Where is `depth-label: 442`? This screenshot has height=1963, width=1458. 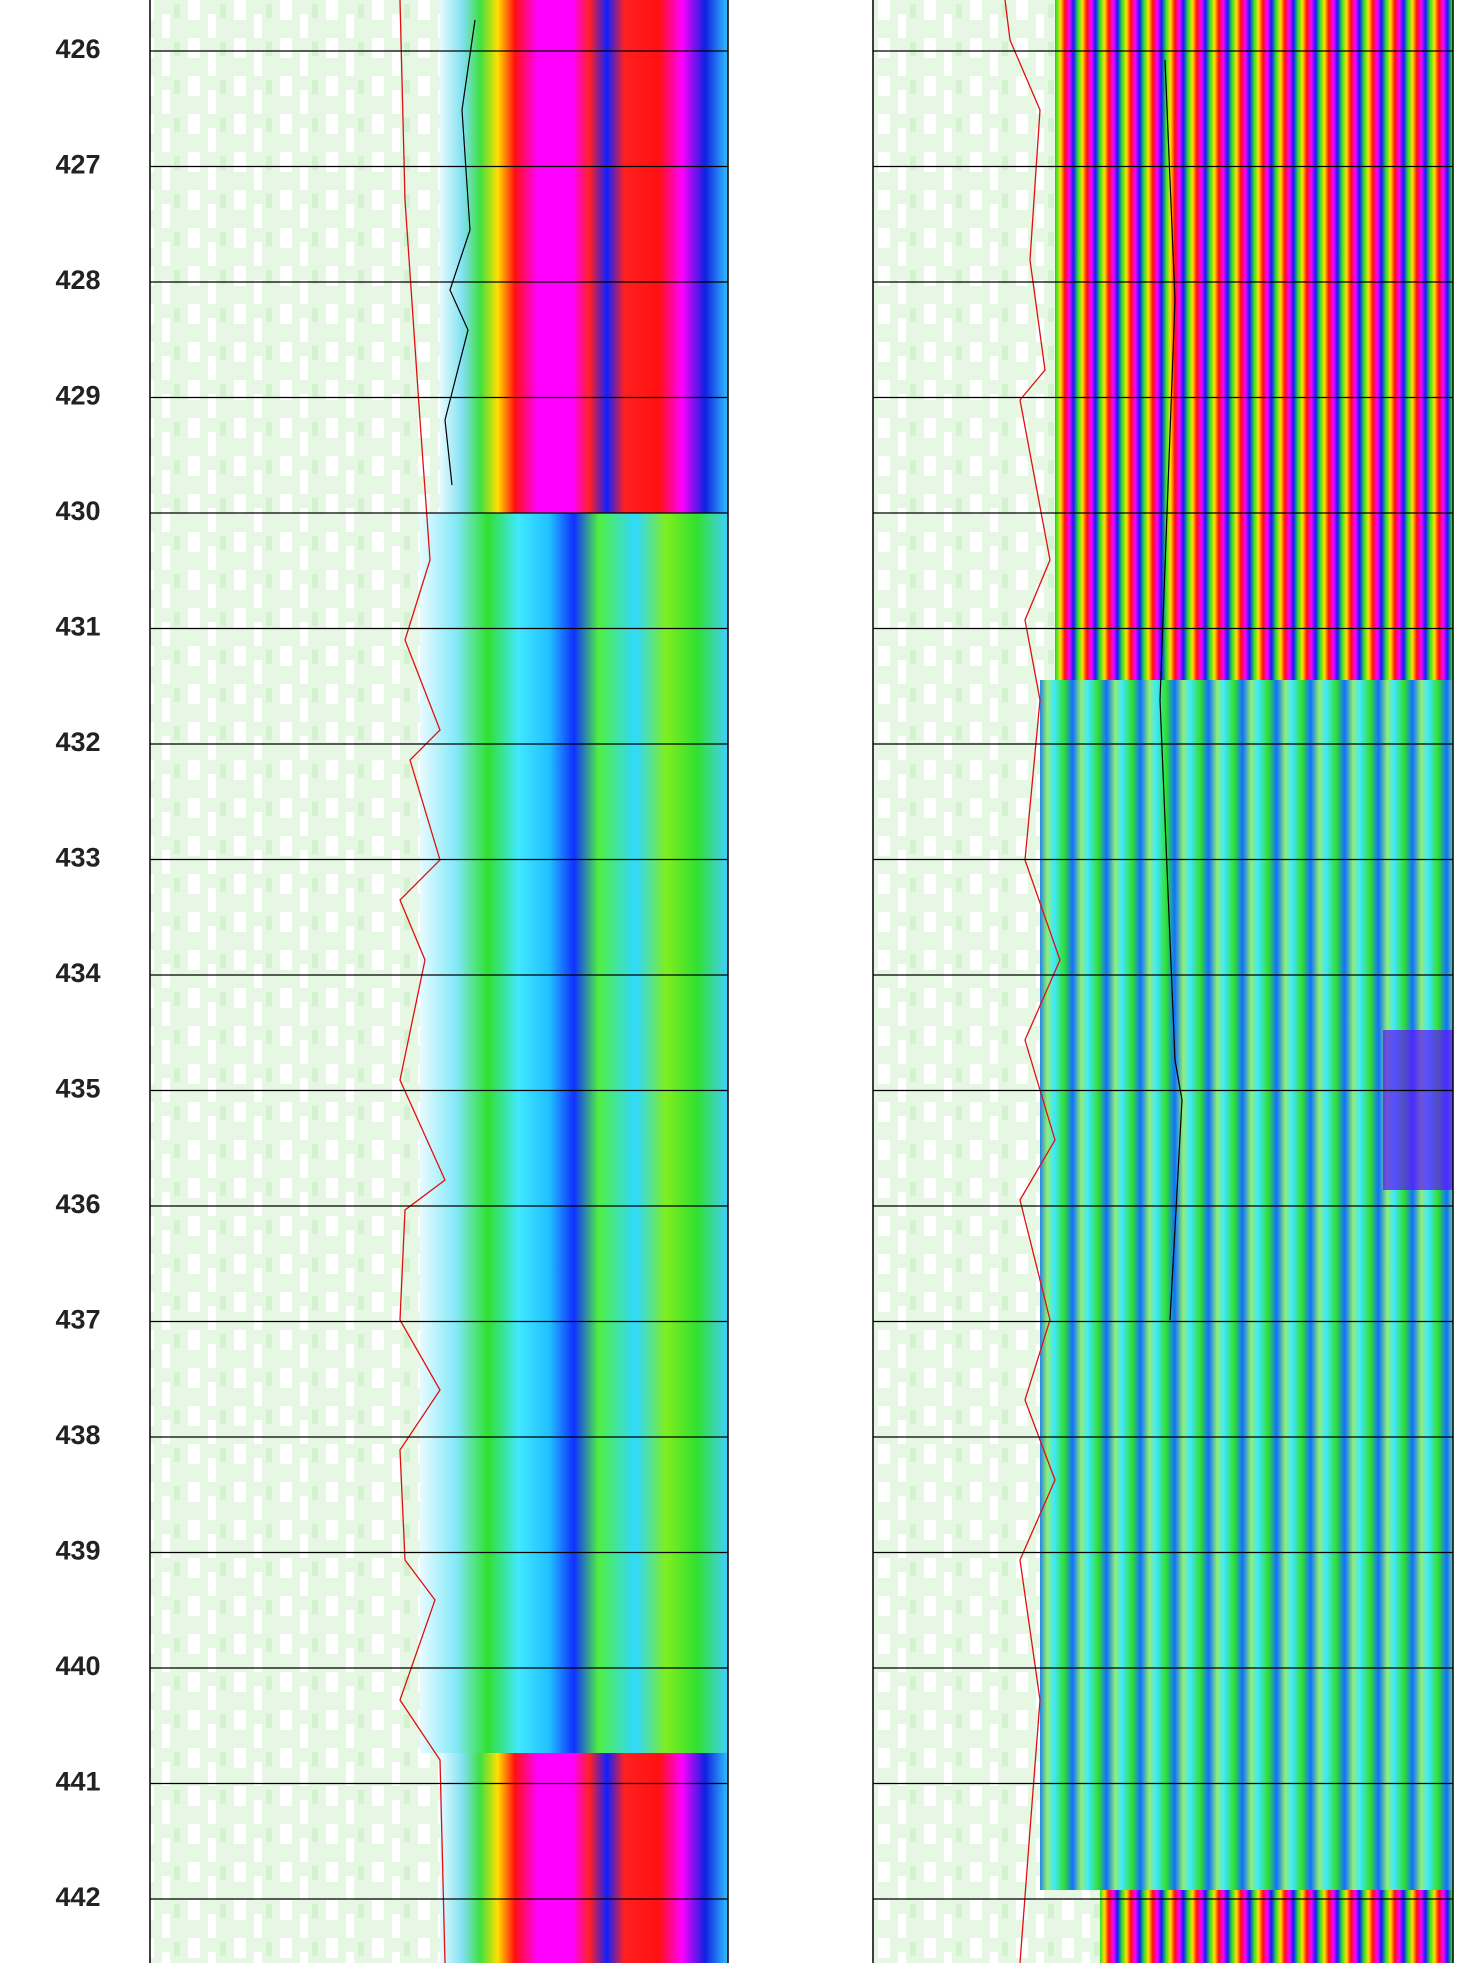
depth-label: 442 is located at coordinates (77, 1897).